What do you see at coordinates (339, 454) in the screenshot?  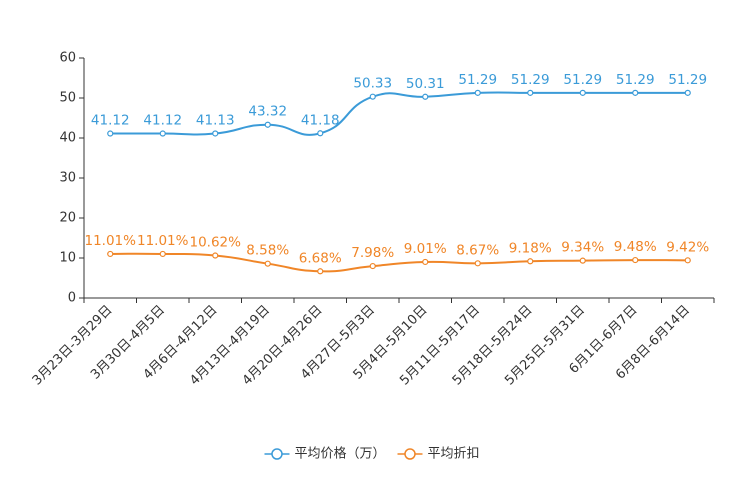 I see `legend-label: 平均价格（万）` at bounding box center [339, 454].